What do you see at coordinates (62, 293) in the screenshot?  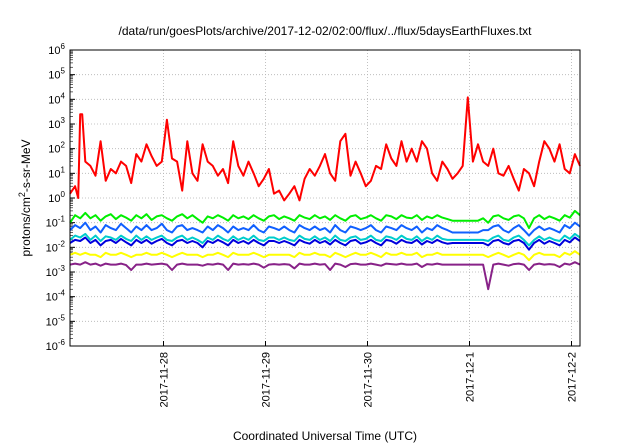 I see `y-tick-exp: -4` at bounding box center [62, 293].